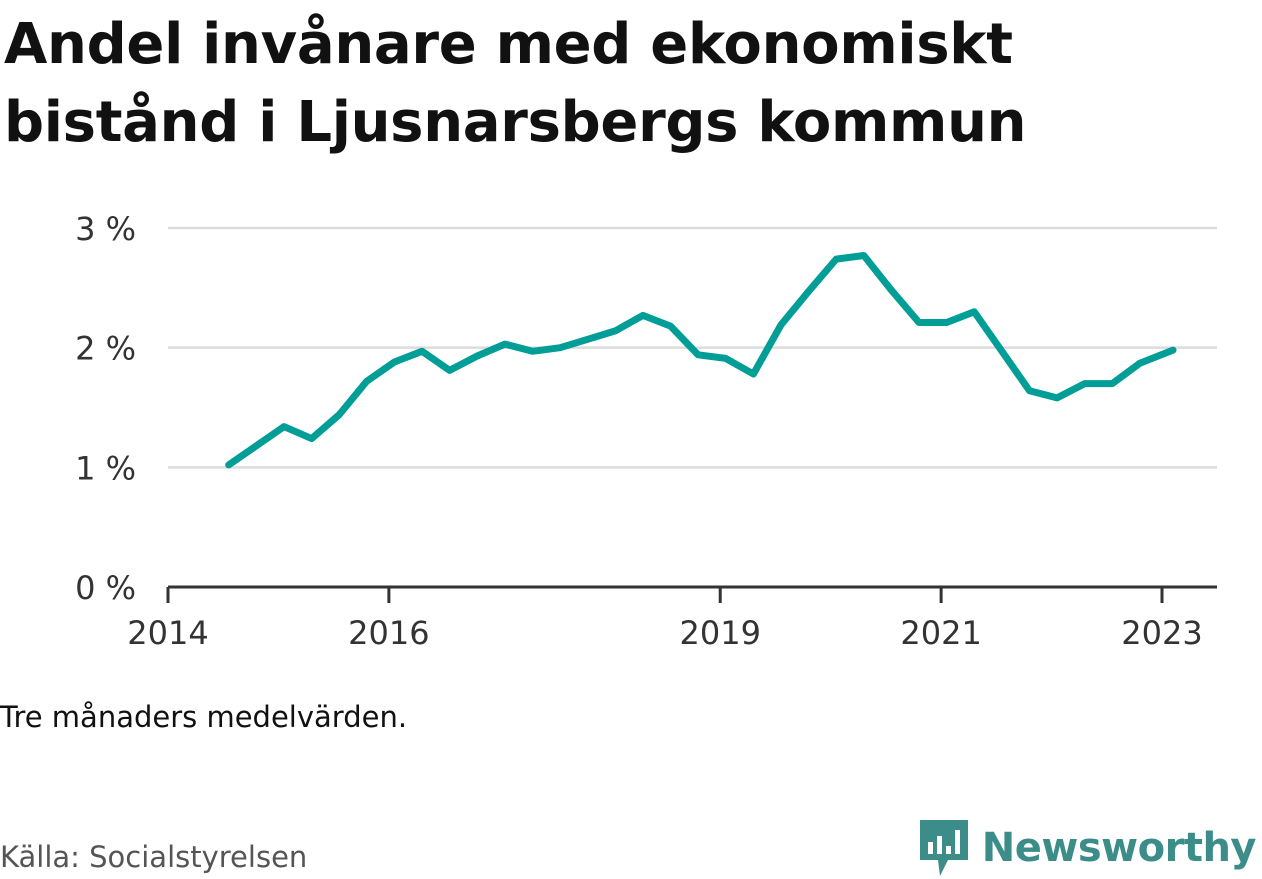  I want to click on y-tick-label: 2 %, so click(105, 349).